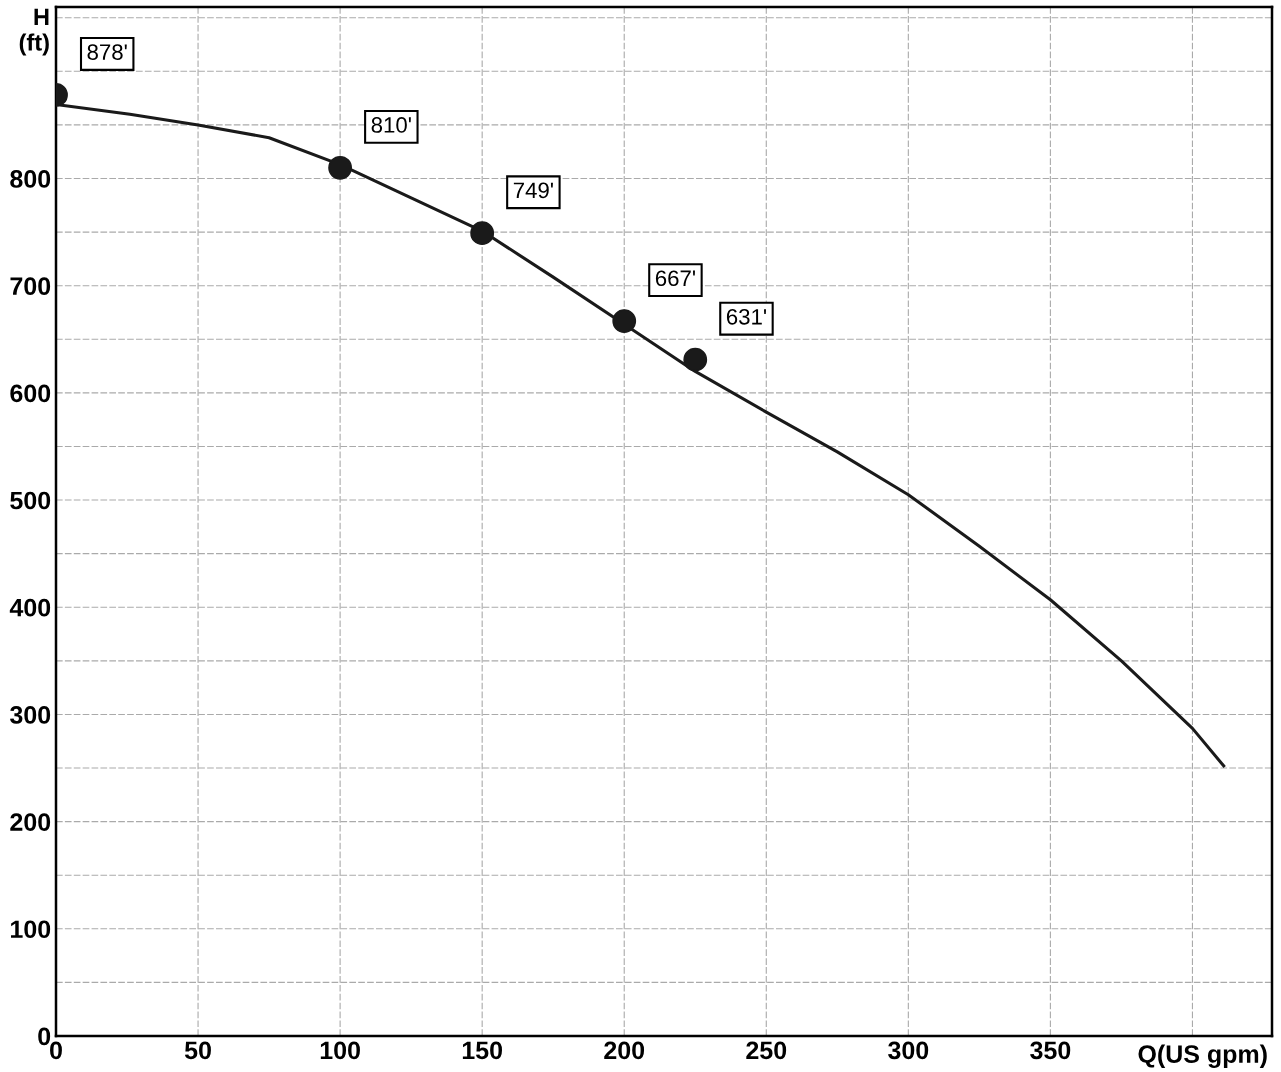 Image resolution: width=1281 pixels, height=1072 pixels. Describe the element at coordinates (30, 286) in the screenshot. I see `y-tick-label: 700` at that location.